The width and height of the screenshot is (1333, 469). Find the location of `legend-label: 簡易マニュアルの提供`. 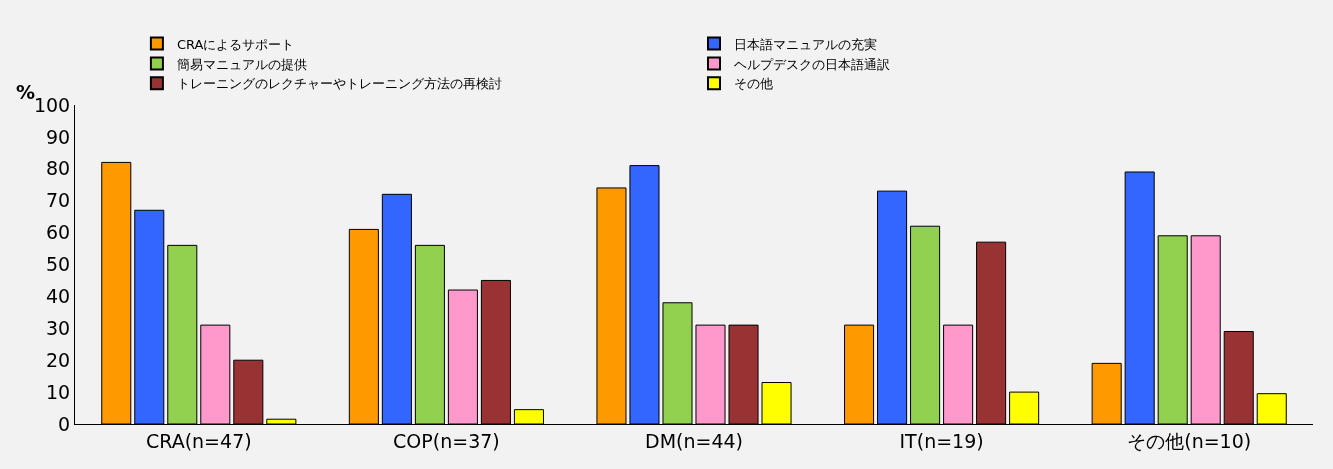

legend-label: 簡易マニュアルの提供 is located at coordinates (241, 64).